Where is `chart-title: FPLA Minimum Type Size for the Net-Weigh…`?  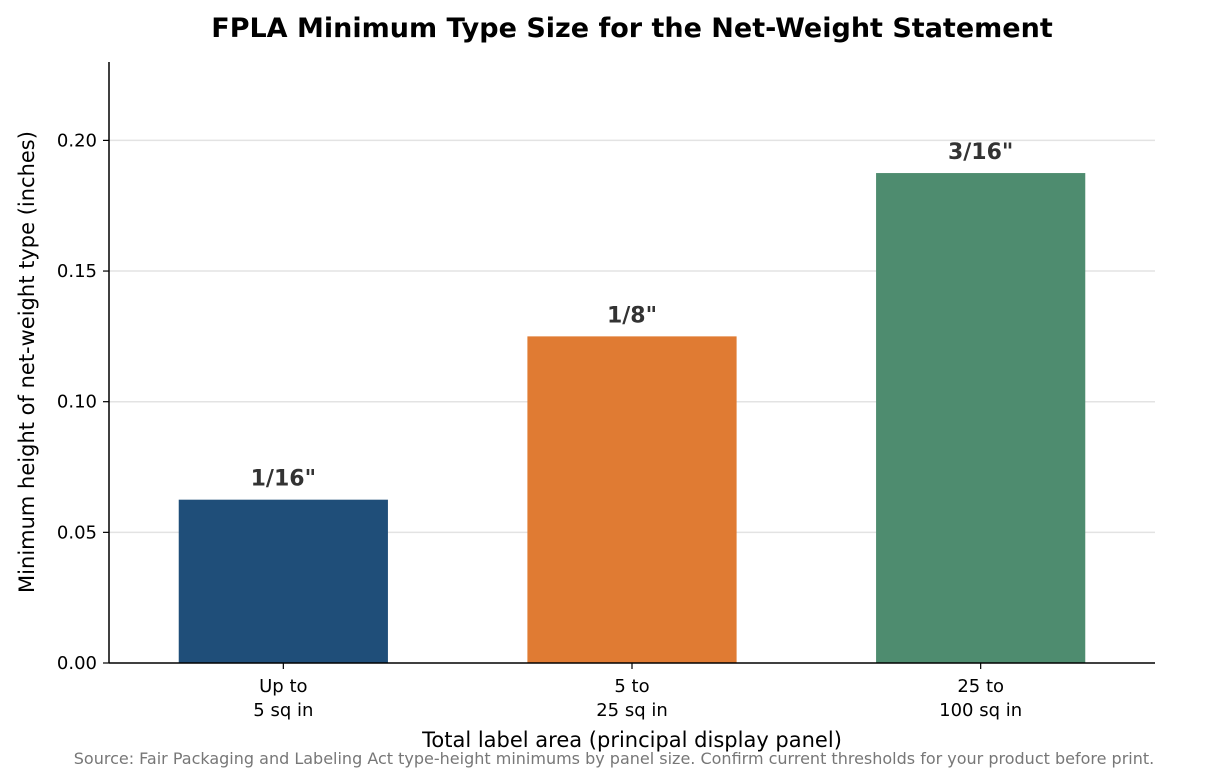
chart-title: FPLA Minimum Type Size for the Net-Weigh… is located at coordinates (632, 28).